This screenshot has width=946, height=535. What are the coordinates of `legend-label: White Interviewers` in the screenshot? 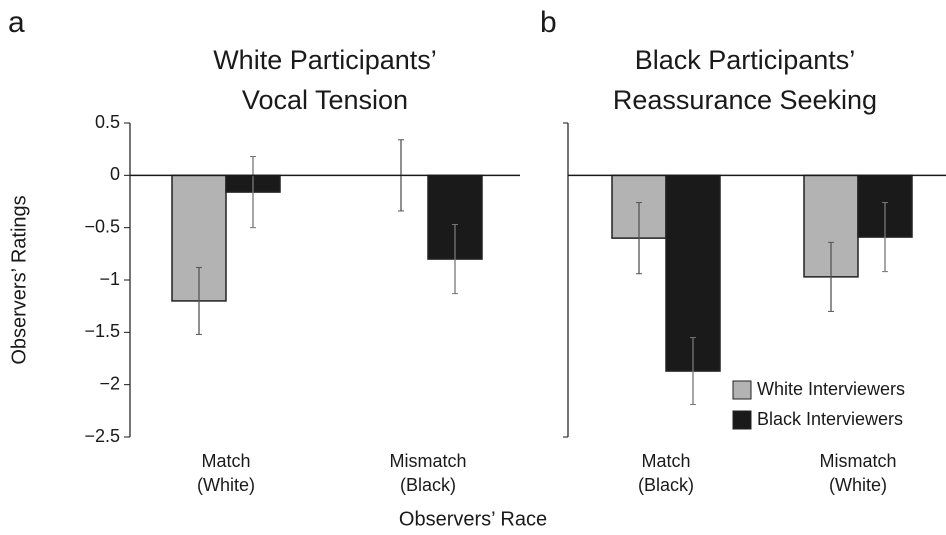 It's located at (831, 389).